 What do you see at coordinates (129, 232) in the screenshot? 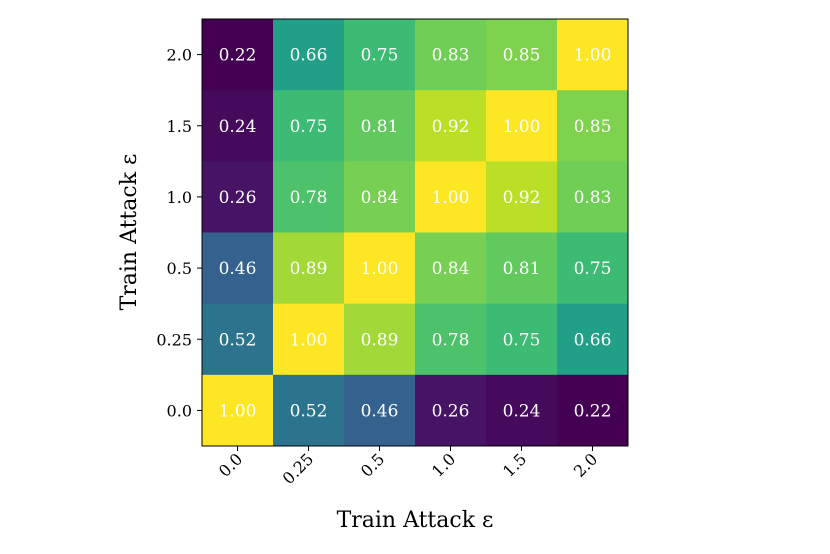
I see `y-axis-label: Train Attack ε` at bounding box center [129, 232].